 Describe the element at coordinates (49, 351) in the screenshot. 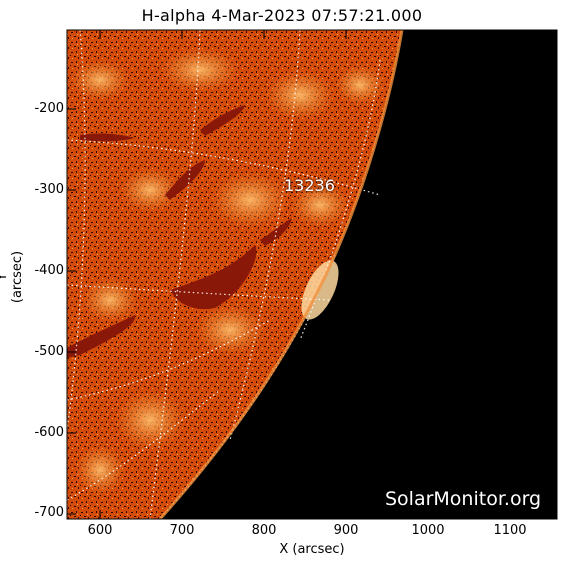

I see `y-tick-label: -500` at that location.